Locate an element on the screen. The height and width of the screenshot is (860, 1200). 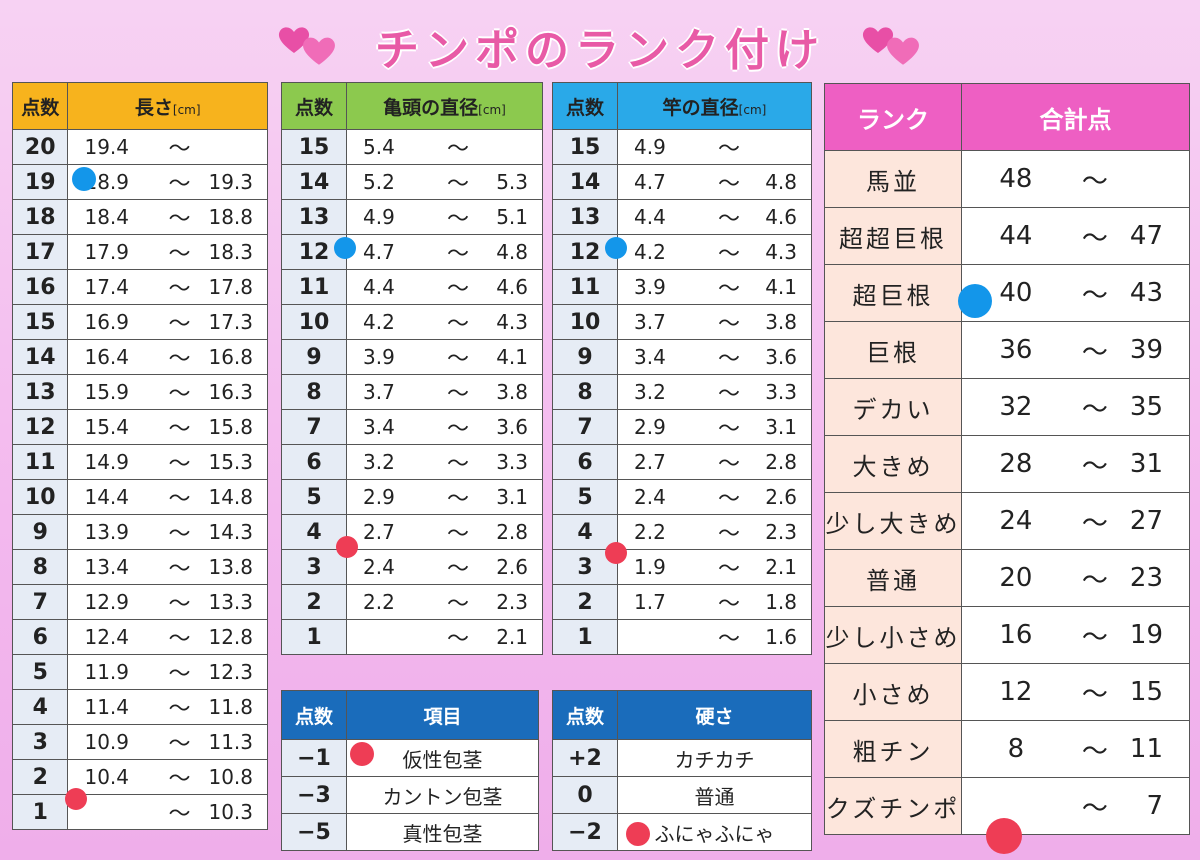
points-cell: 9 is located at coordinates (40, 532).